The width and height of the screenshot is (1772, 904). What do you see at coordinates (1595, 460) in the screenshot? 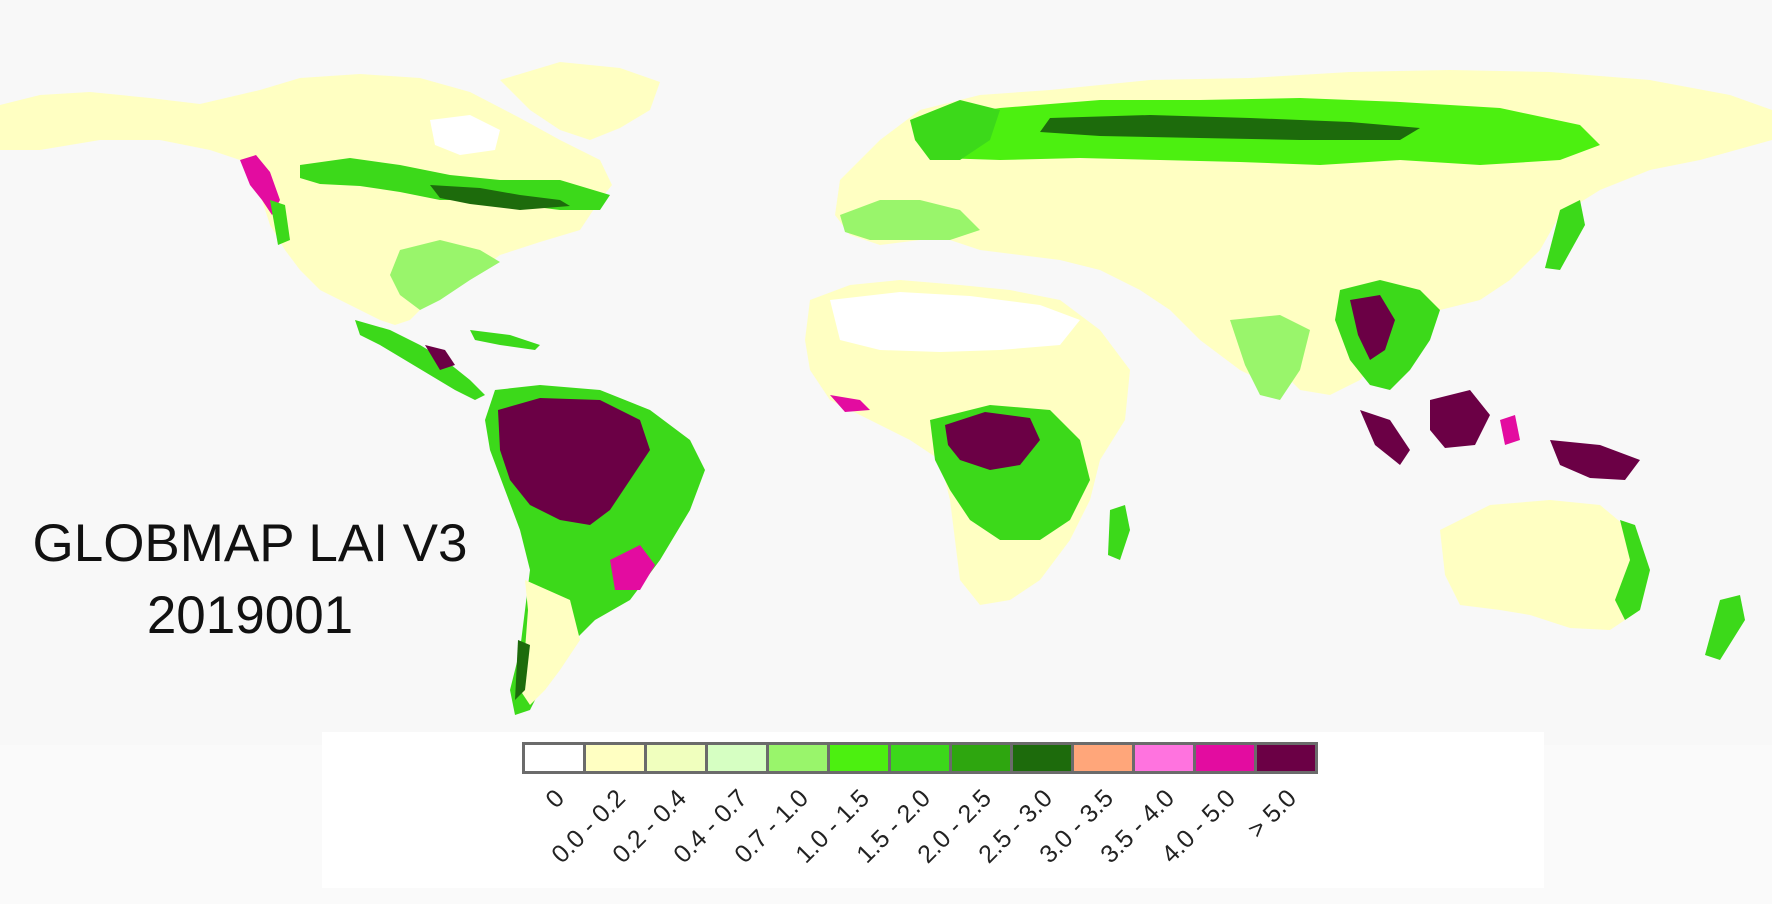
I see `new-guinea` at bounding box center [1595, 460].